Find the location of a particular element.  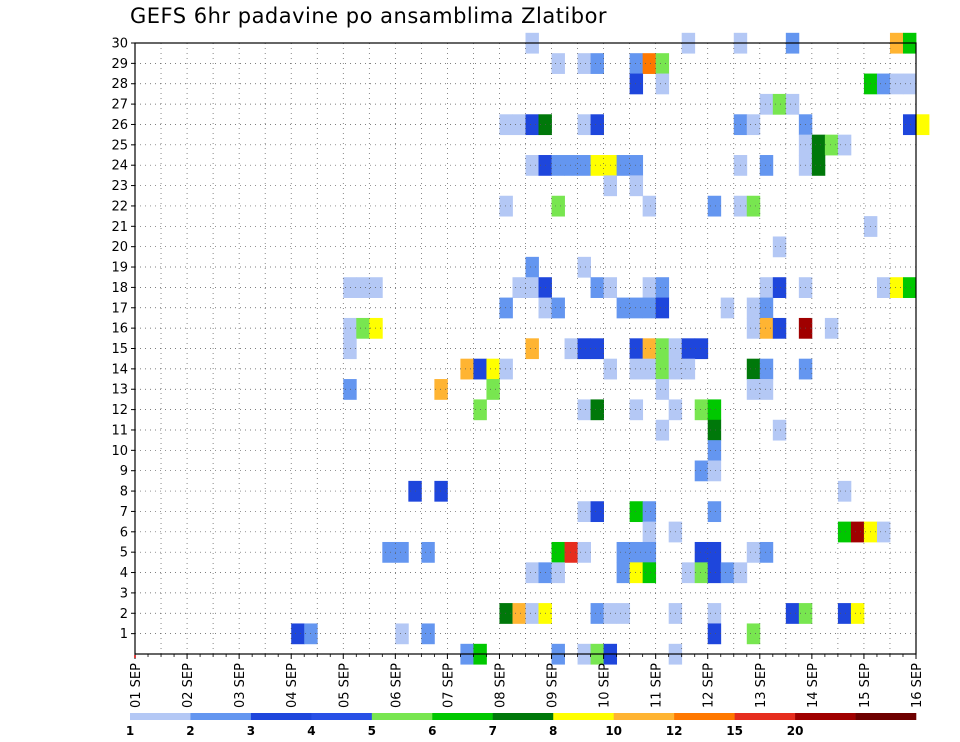

x-tick-label: 11 SEP is located at coordinates (657, 685).